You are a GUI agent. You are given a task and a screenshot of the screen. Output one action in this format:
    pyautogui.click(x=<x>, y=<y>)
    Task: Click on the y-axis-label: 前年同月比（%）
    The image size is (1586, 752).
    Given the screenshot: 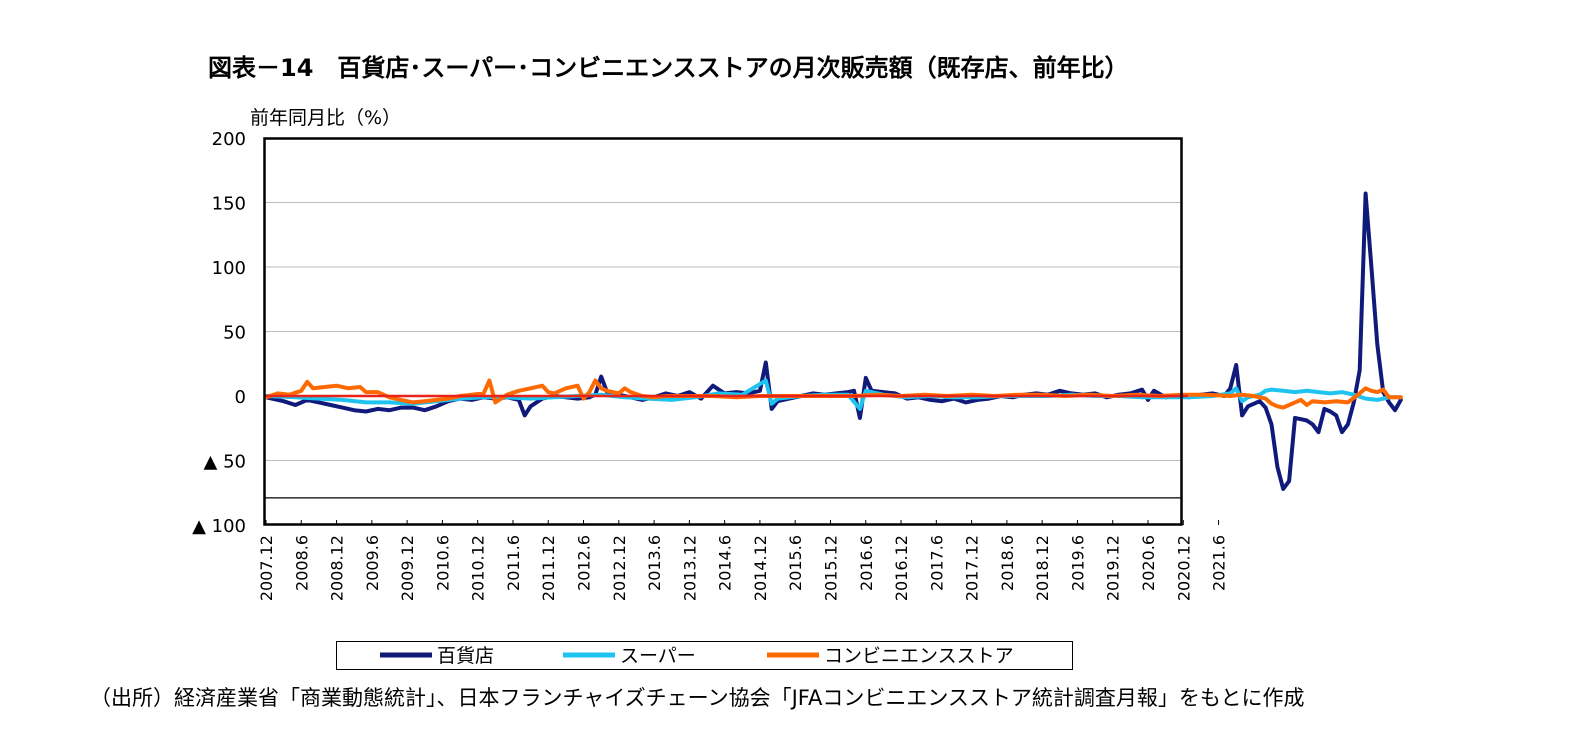 What is the action you would take?
    pyautogui.click(x=326, y=118)
    